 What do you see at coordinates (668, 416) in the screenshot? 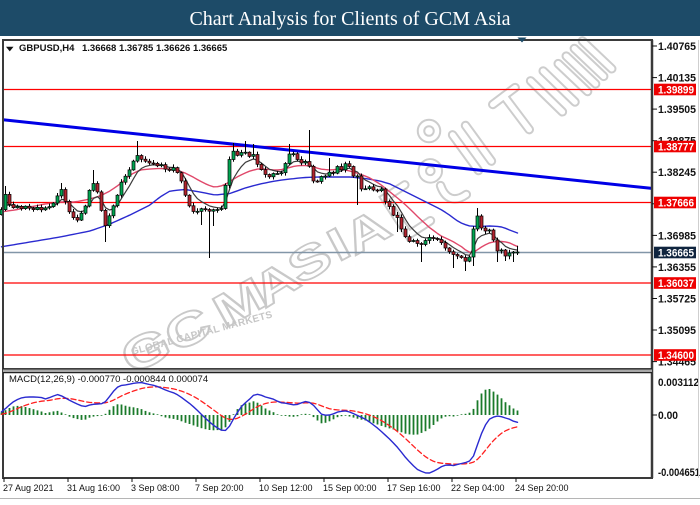
I see `svg-text: 0.00` at bounding box center [668, 416].